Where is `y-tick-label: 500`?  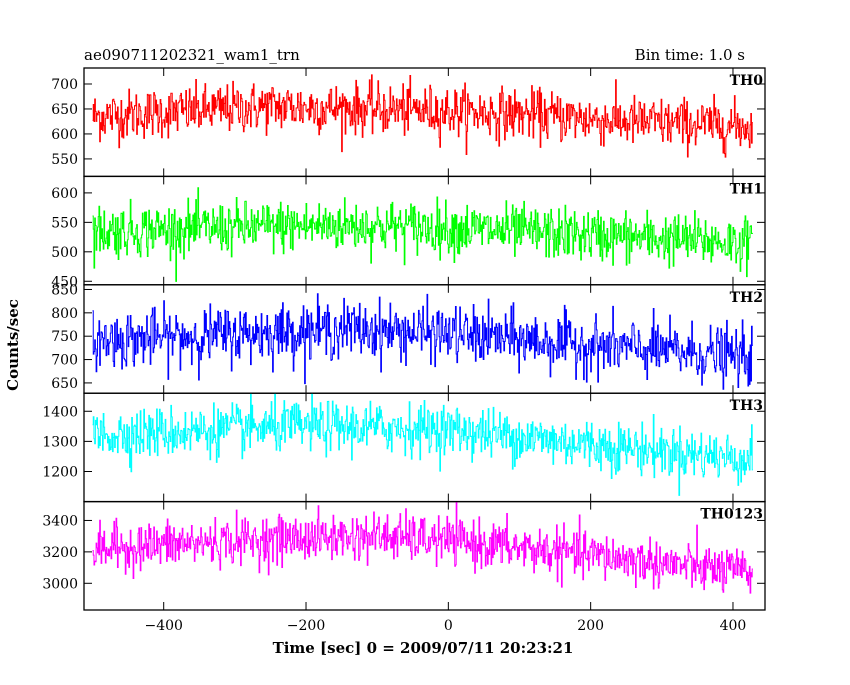 y-tick-label: 500 is located at coordinates (64, 253).